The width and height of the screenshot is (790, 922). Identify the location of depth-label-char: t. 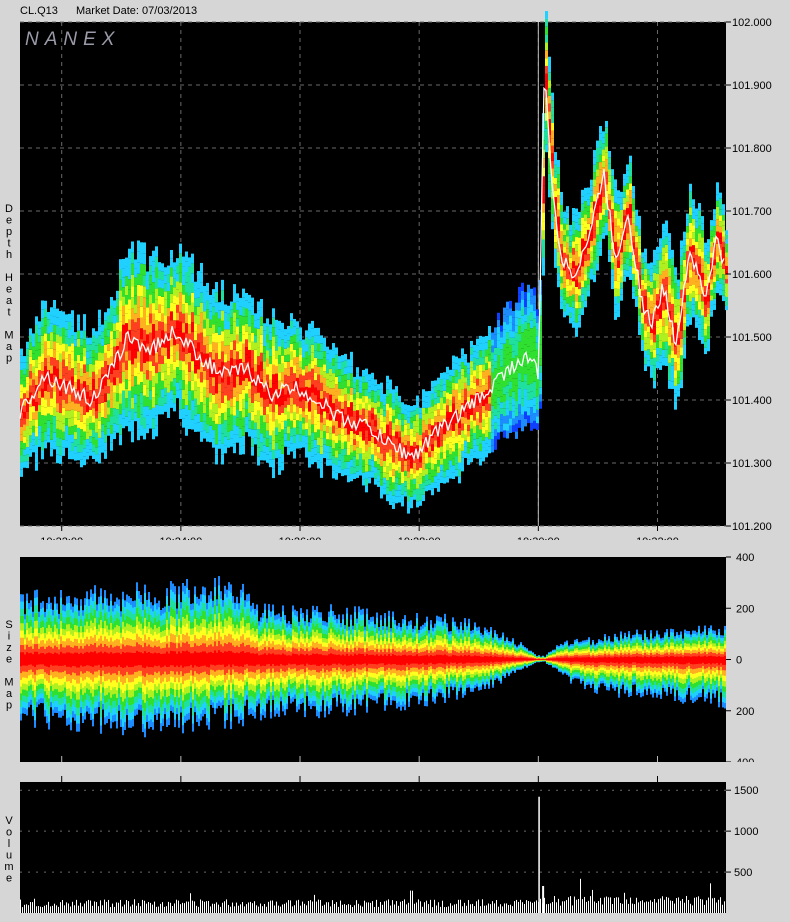
(8, 313).